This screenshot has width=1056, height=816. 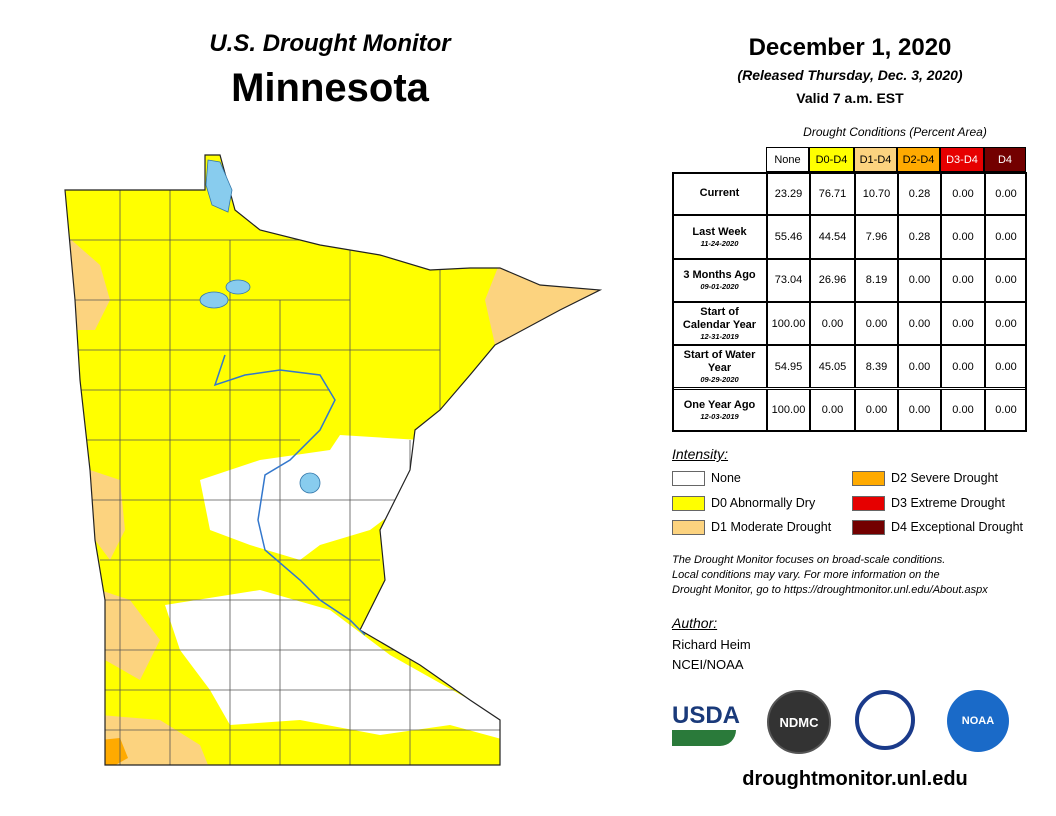 What do you see at coordinates (787, 159) in the screenshot?
I see `column-header: None` at bounding box center [787, 159].